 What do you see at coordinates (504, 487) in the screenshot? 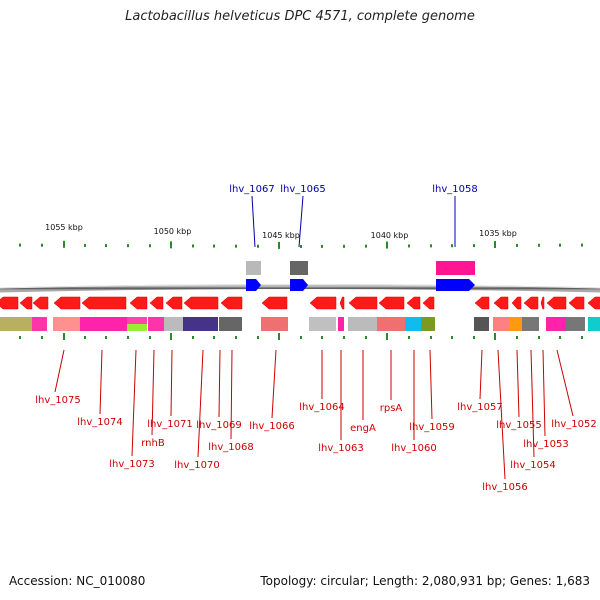
I see `gene-label: lhv_1056` at bounding box center [504, 487].